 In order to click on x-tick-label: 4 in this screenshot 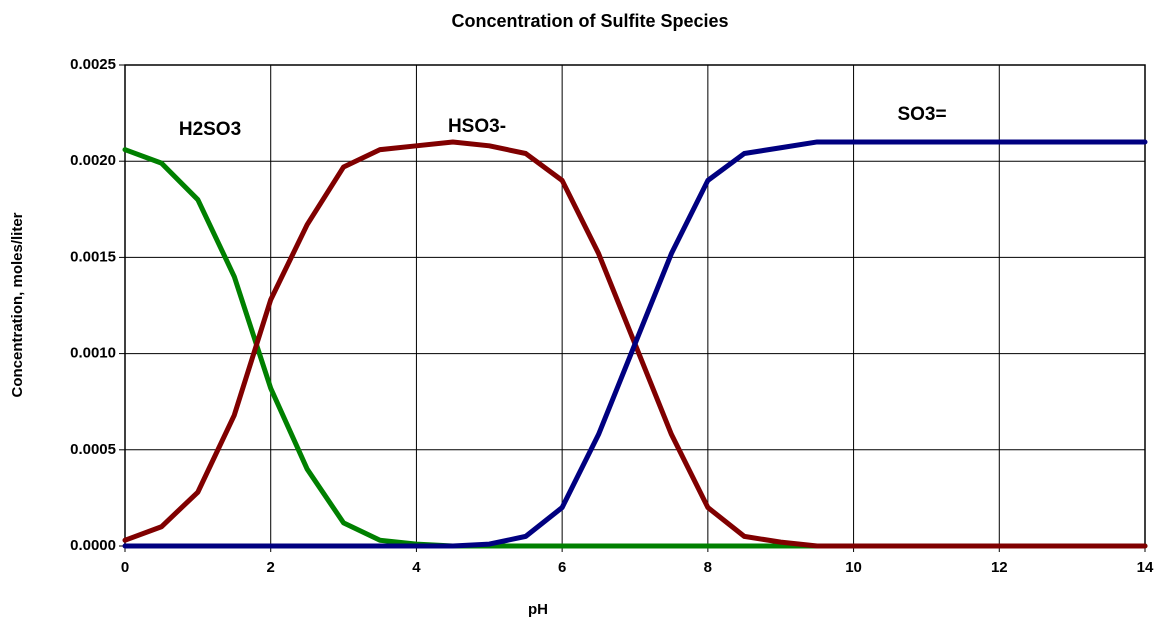, I will do `click(416, 567)`.